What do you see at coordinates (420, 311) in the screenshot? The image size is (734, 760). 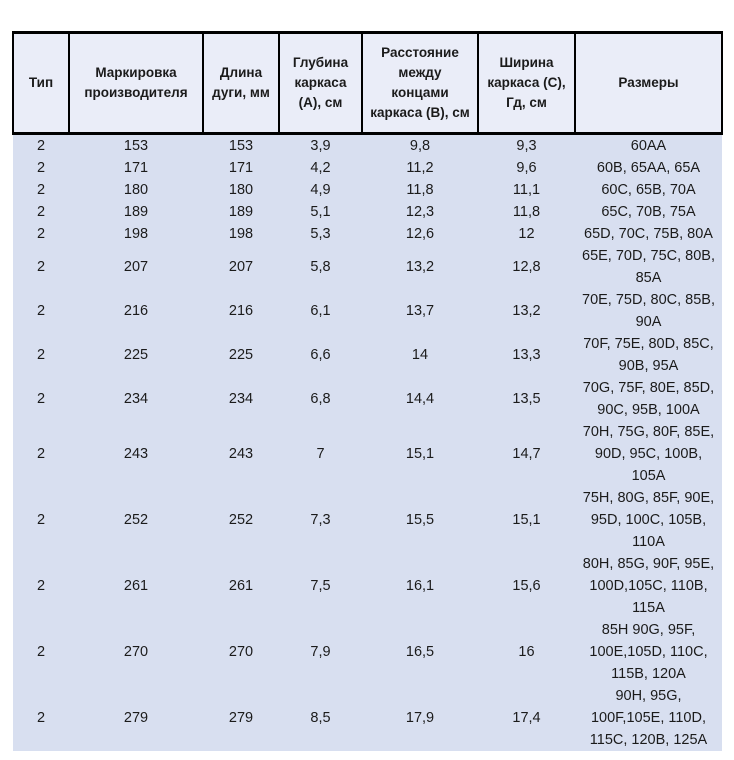 I see `table-cell: 13,7` at bounding box center [420, 311].